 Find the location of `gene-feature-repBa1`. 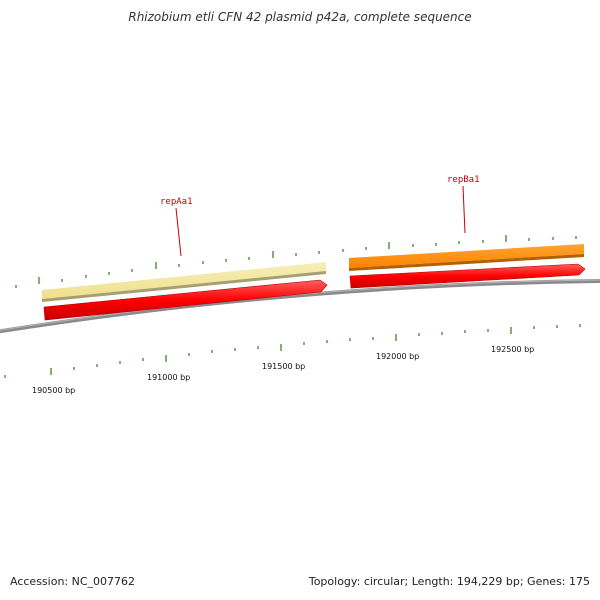

gene-feature-repBa1 is located at coordinates (466, 256).